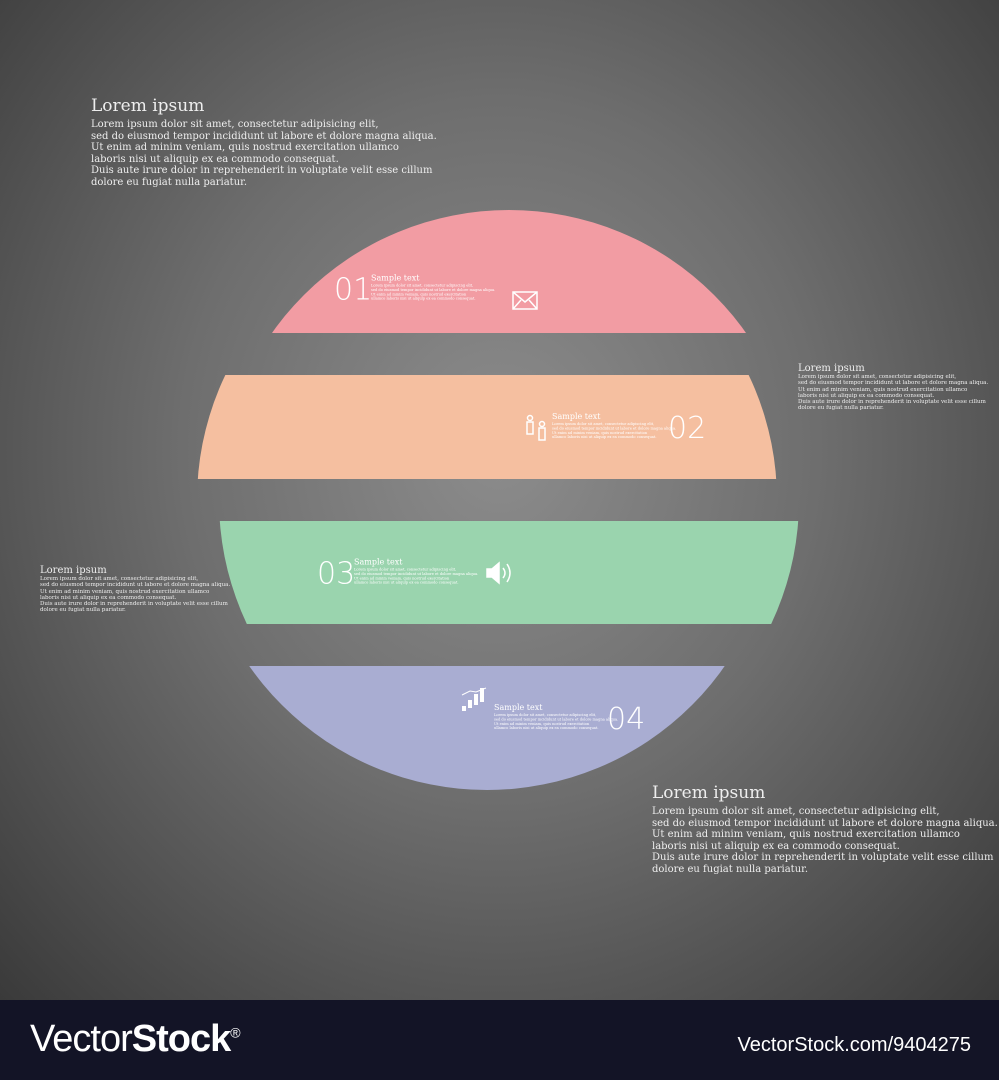 The width and height of the screenshot is (999, 1080). What do you see at coordinates (336, 574) in the screenshot?
I see `segment-number: 03` at bounding box center [336, 574].